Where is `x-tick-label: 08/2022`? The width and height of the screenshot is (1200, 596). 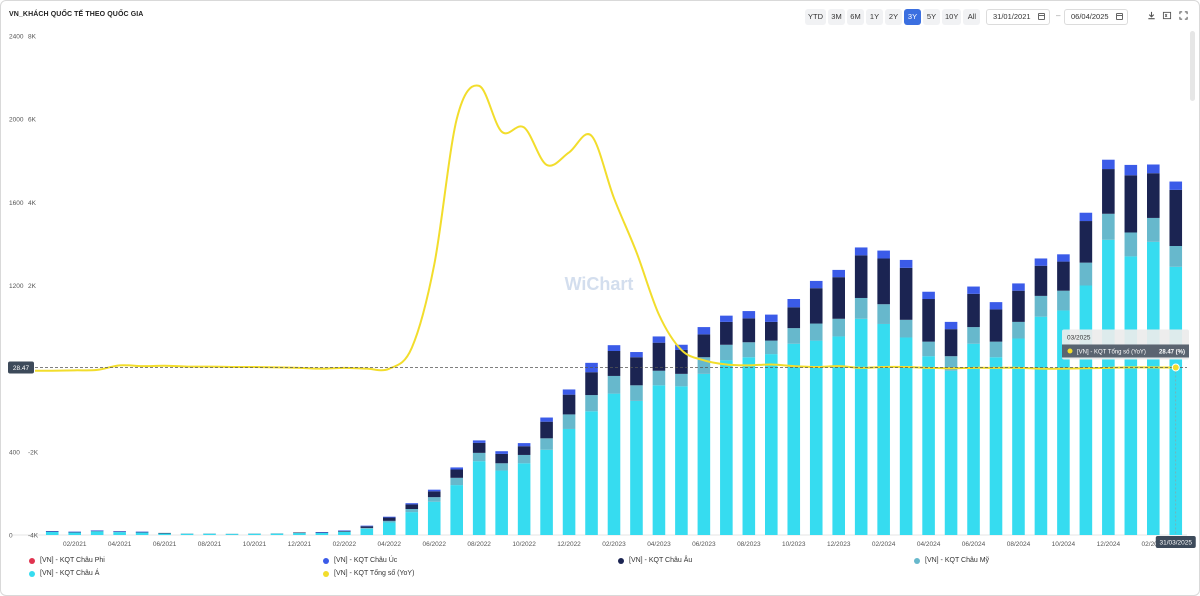 x-tick-label: 08/2022 is located at coordinates (479, 544).